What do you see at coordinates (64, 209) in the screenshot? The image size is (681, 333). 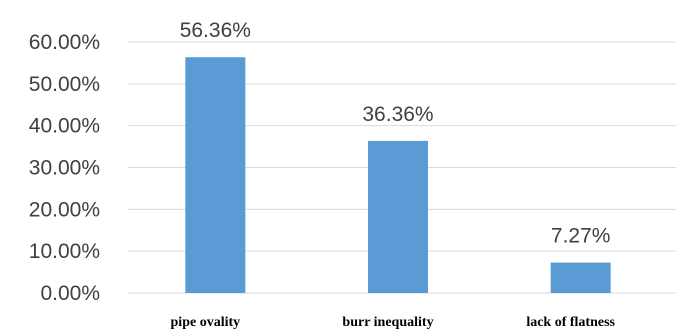 I see `y-tick-label: 20.00%` at bounding box center [64, 209].